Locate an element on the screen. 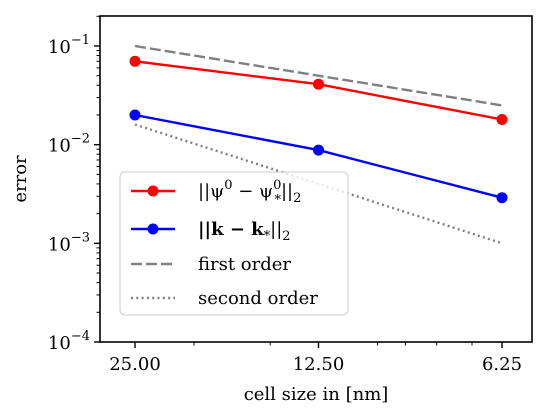 The image size is (550, 418). x-axis-label: cell size in [nm] is located at coordinates (316, 394).